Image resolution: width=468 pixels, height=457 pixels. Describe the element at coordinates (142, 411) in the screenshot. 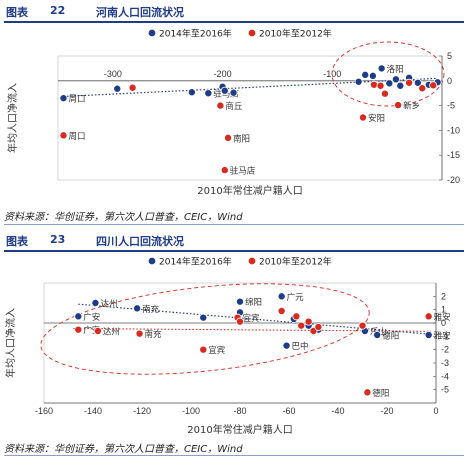

I see `x-tick-label: -120` at that location.